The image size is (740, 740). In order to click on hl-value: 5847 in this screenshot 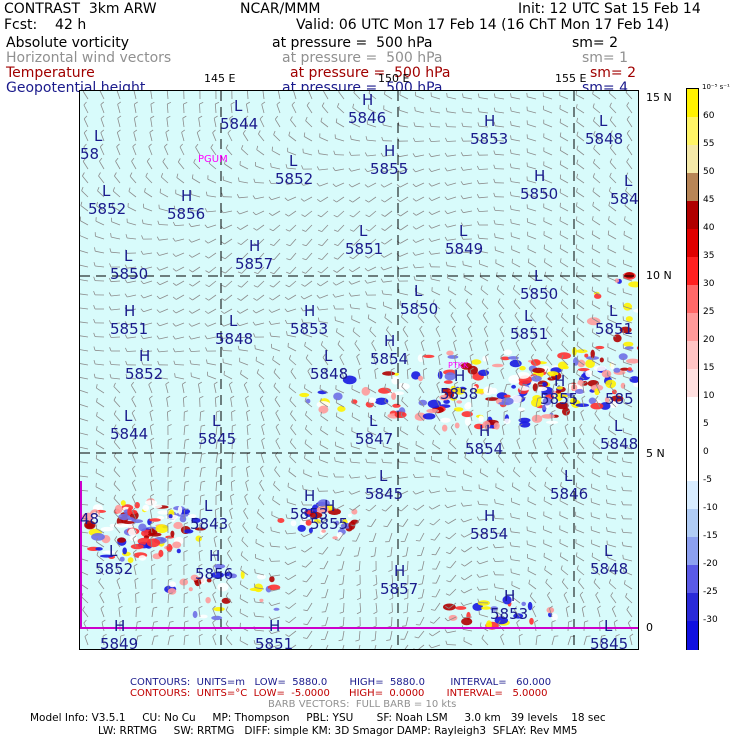, I will do `click(374, 439)`.